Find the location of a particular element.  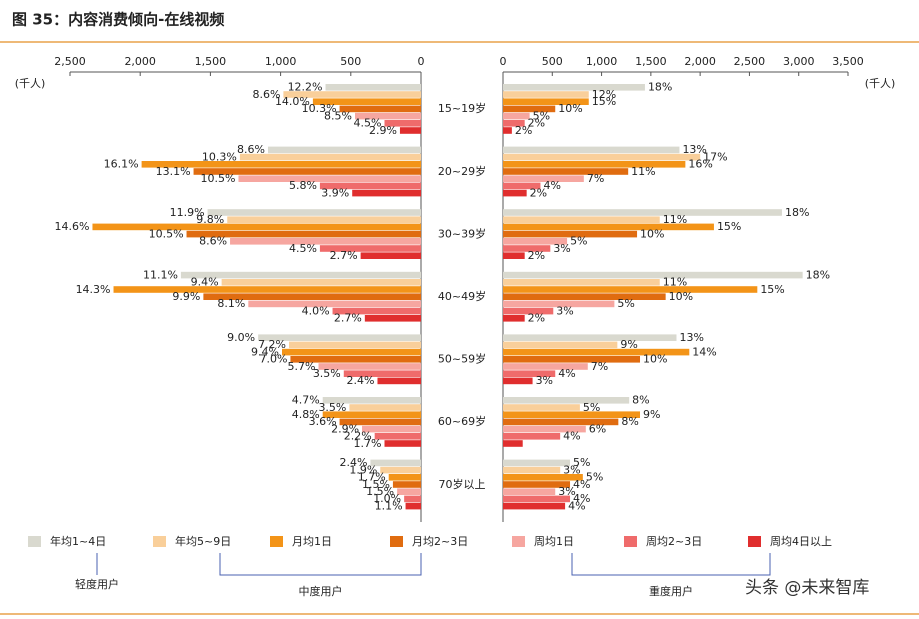

bar-label-right: 17% is located at coordinates (715, 156).